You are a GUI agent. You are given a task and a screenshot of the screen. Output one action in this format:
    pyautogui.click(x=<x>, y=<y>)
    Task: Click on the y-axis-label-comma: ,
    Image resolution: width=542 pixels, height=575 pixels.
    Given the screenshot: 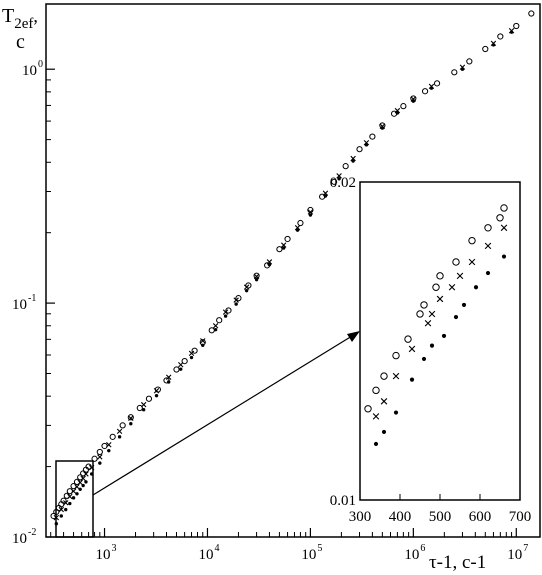 What is the action you would take?
    pyautogui.click(x=35, y=16)
    